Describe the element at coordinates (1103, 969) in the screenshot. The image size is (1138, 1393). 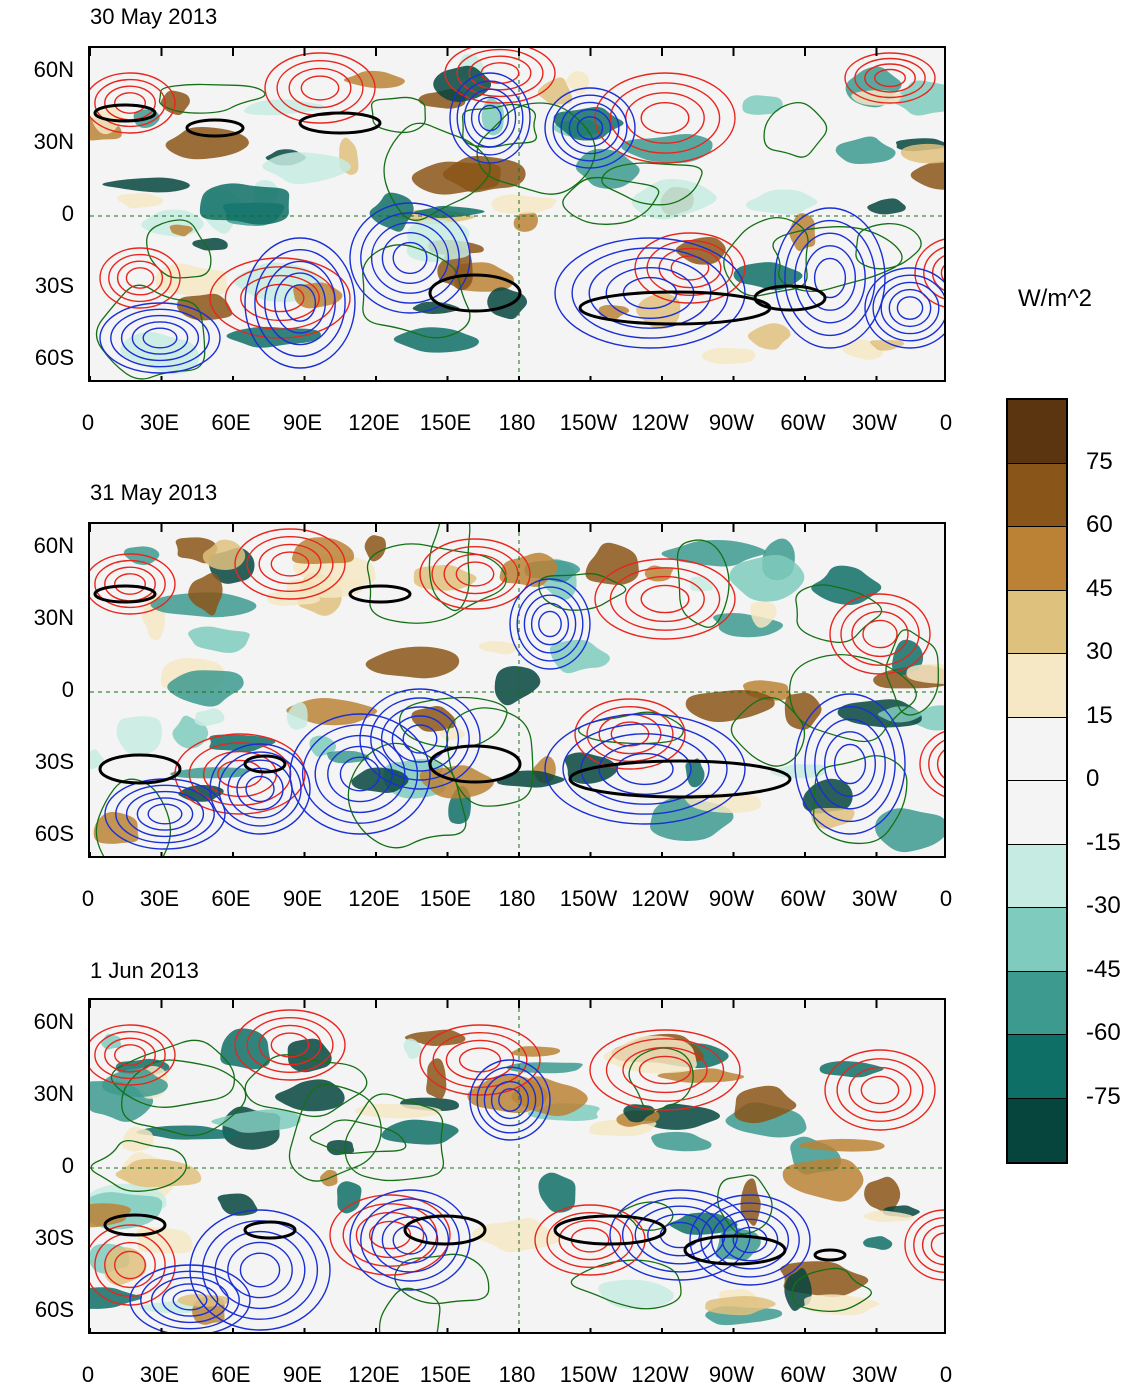
I see `colorbar-label: -45` at that location.